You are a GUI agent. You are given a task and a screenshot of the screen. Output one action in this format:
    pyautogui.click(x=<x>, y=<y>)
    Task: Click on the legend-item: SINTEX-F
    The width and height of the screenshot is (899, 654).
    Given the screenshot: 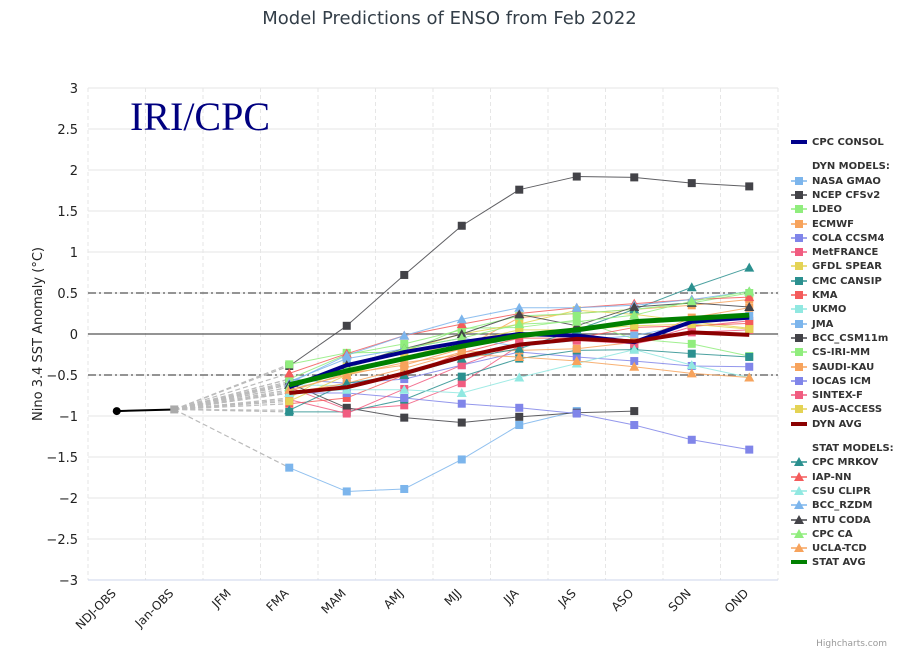 What is the action you would take?
    pyautogui.click(x=827, y=395)
    